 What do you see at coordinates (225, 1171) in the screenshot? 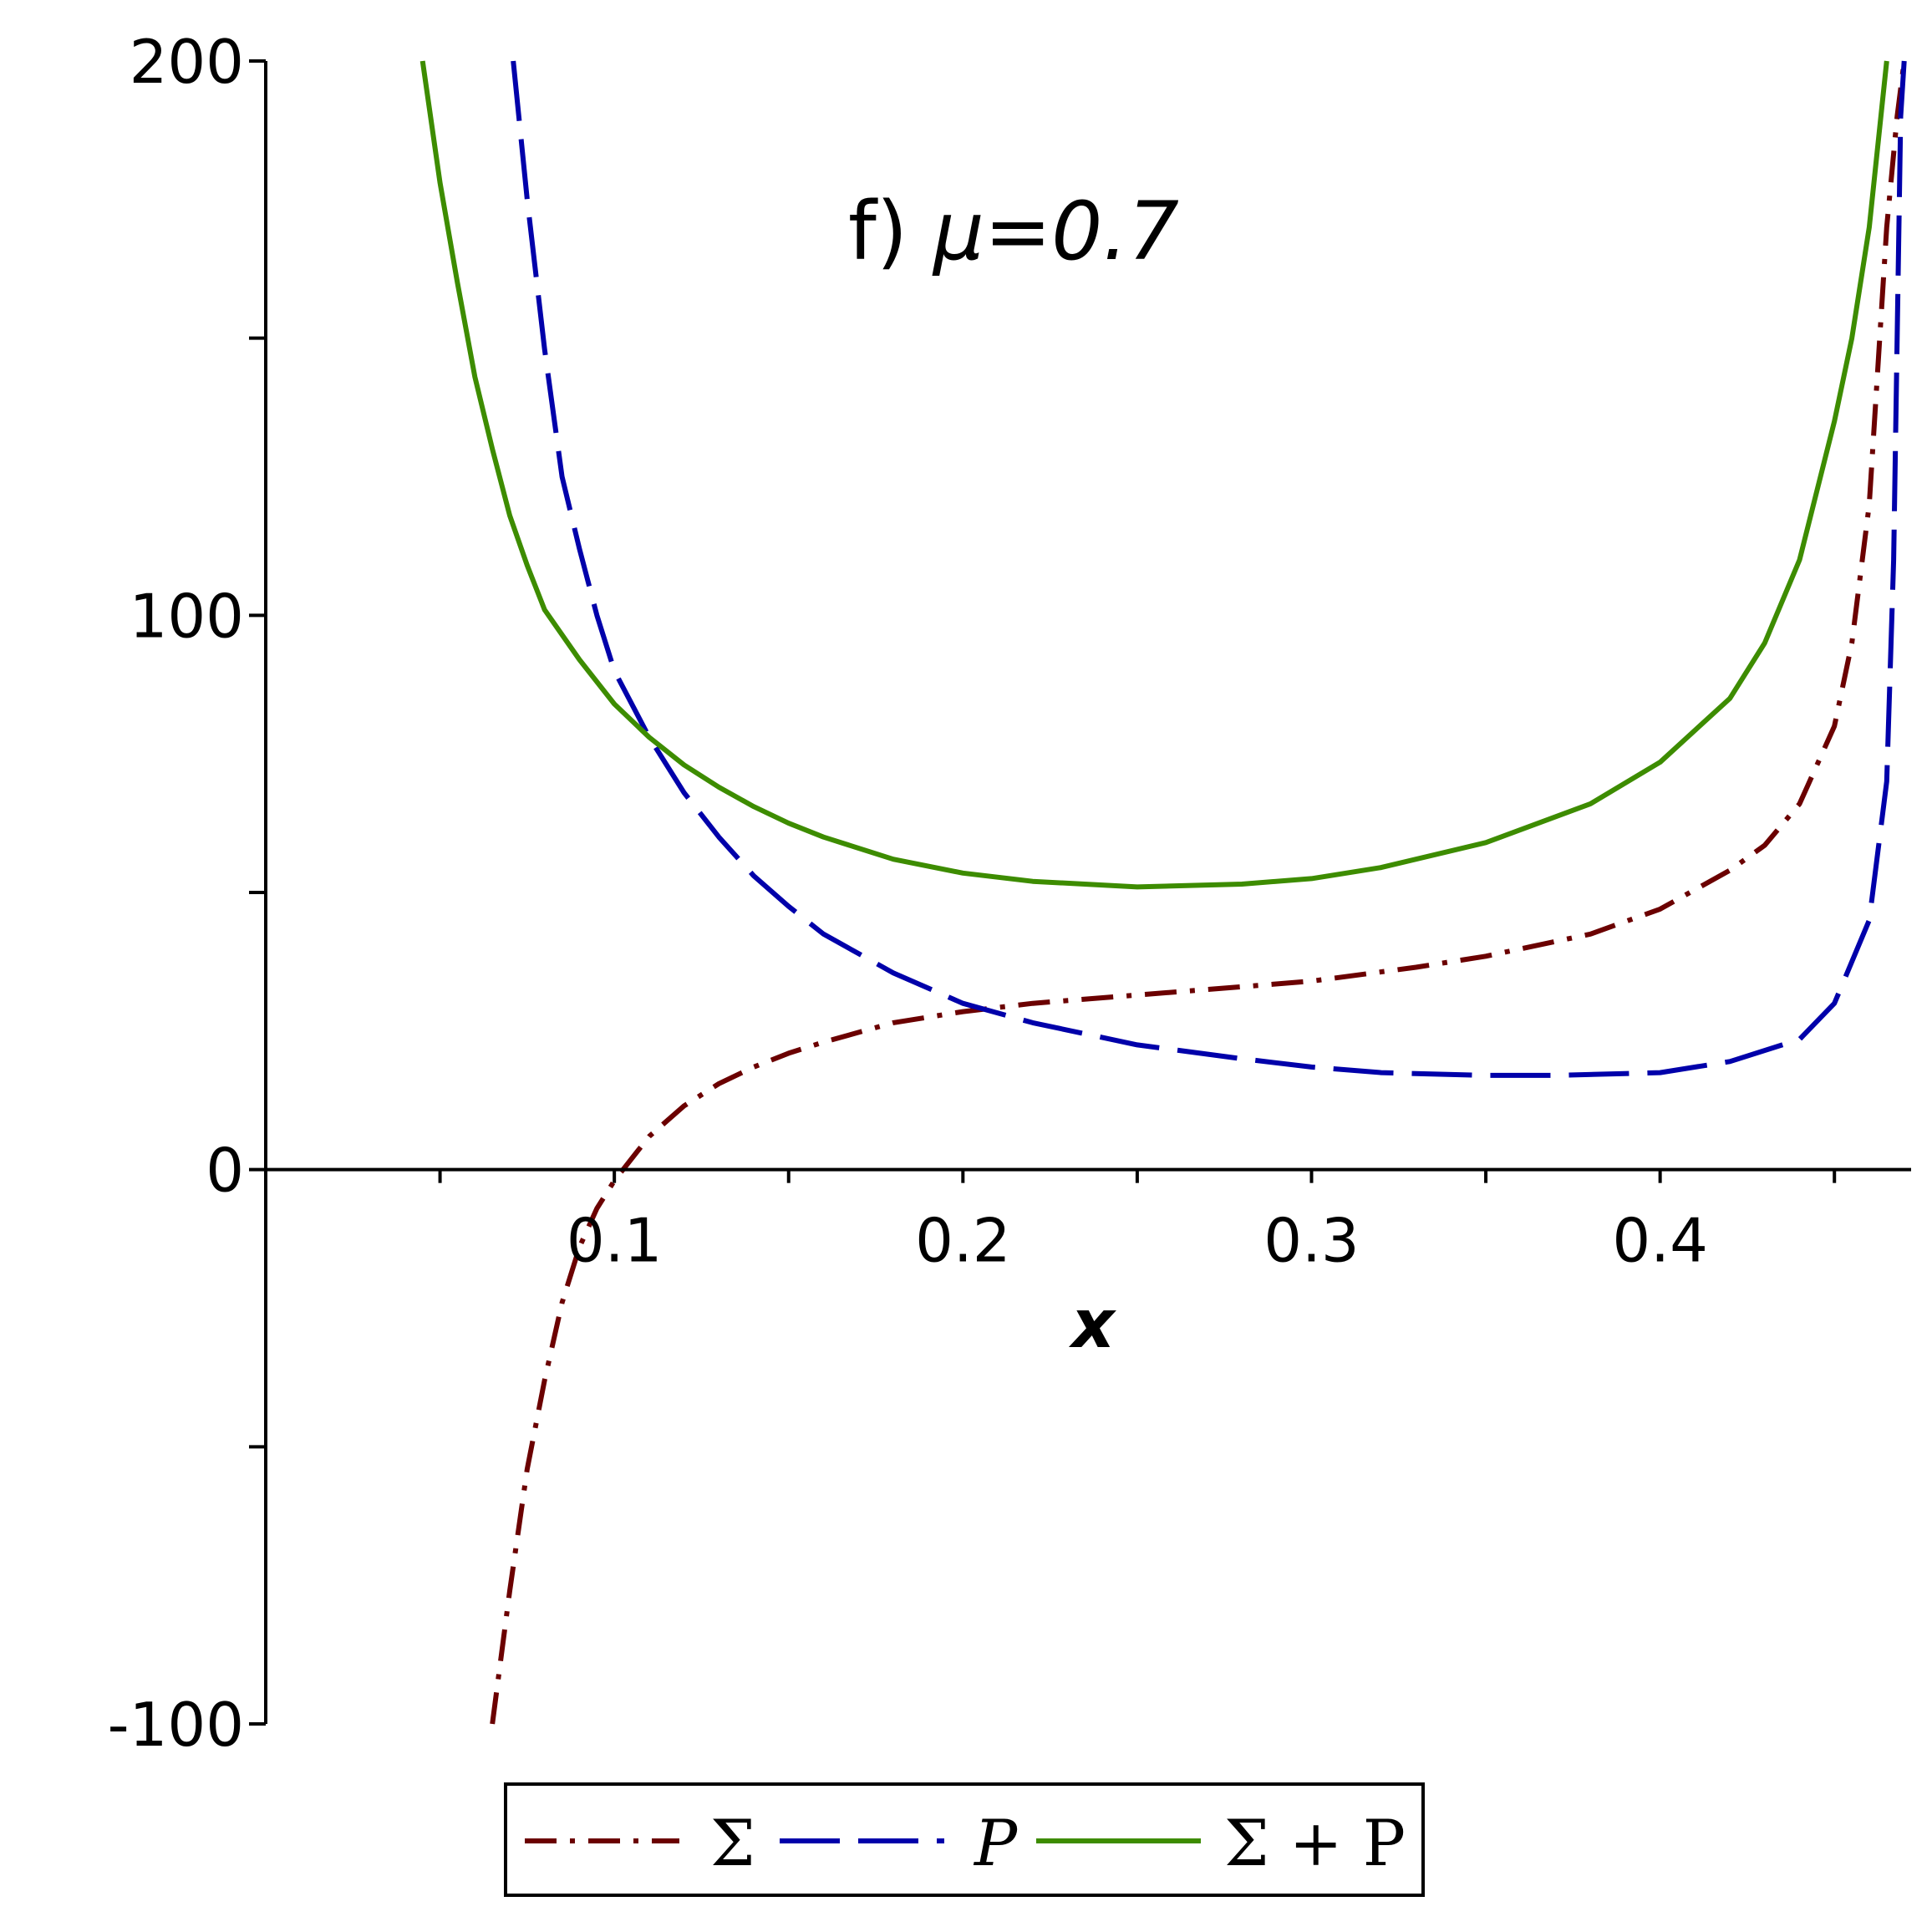
I see `y-tick-label: 0` at bounding box center [225, 1171].